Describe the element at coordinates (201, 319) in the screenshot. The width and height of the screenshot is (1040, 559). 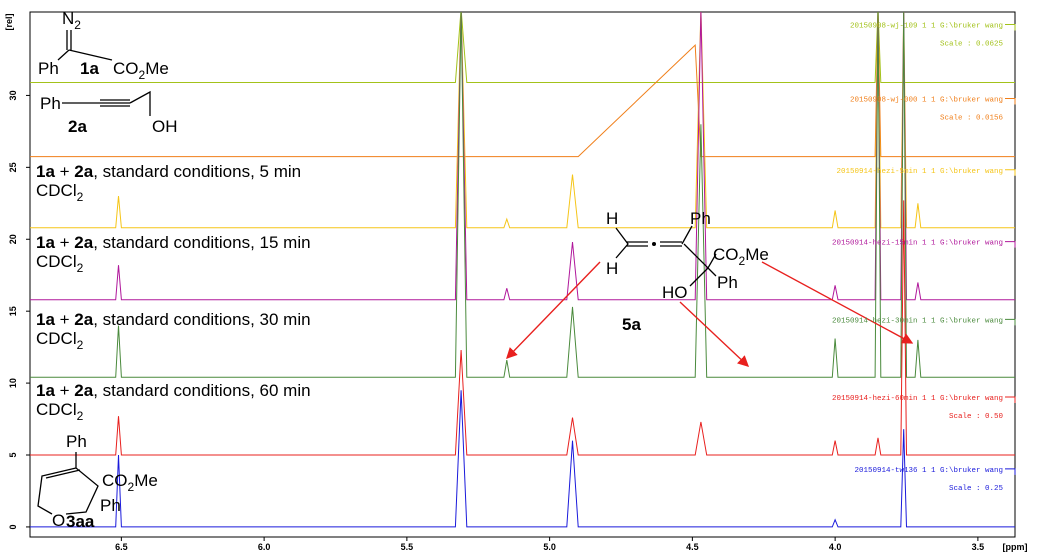
I see `condition: , standard conditions, 30 min` at that location.